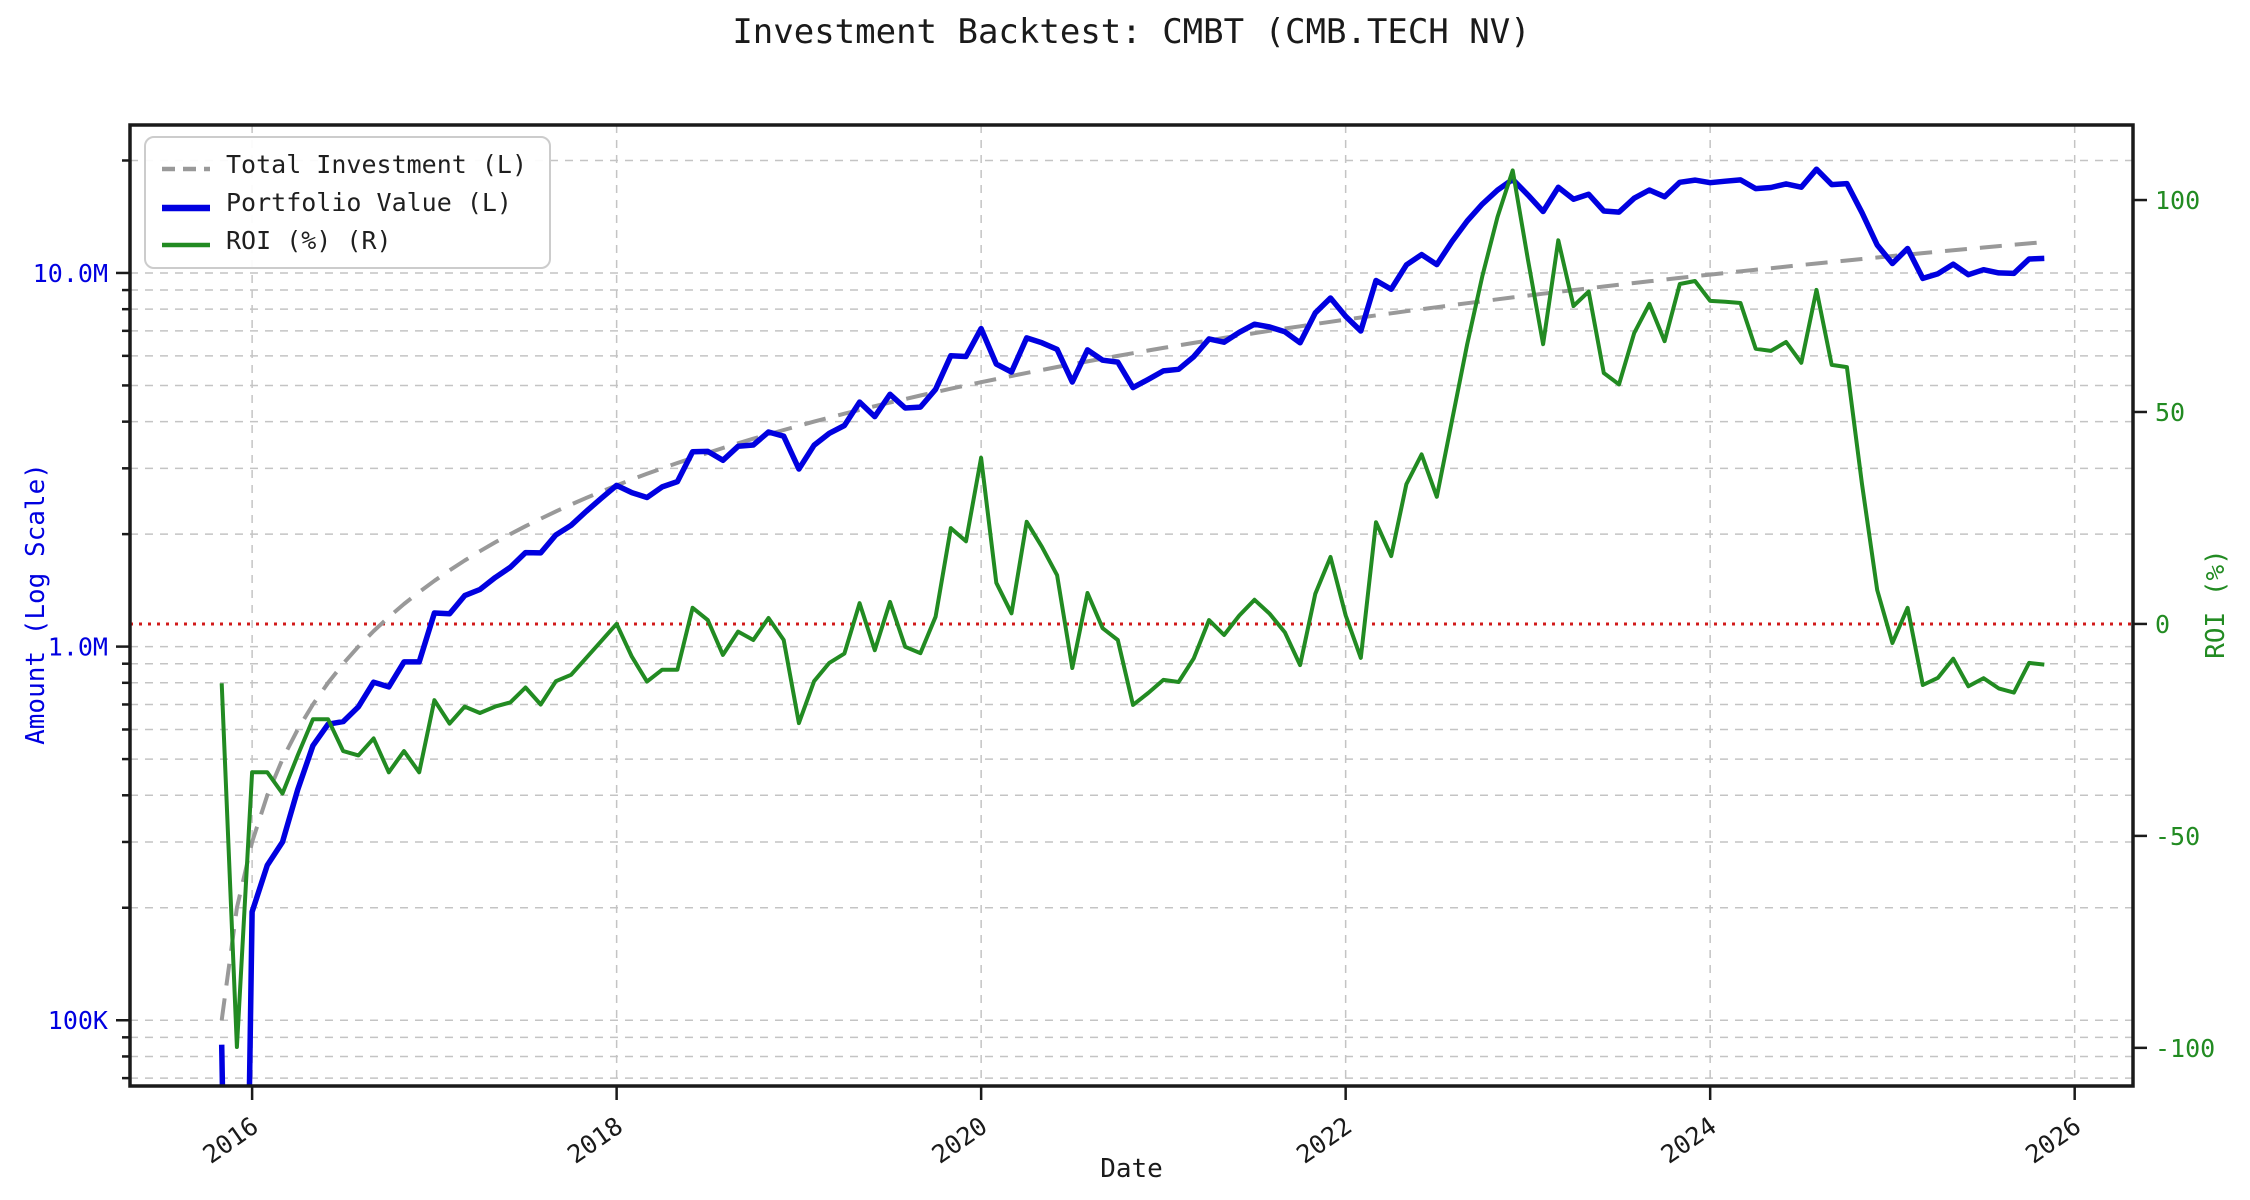 The image size is (2250, 1200). Describe the element at coordinates (70, 273) in the screenshot. I see `left-tick-label: 10.0M` at that location.